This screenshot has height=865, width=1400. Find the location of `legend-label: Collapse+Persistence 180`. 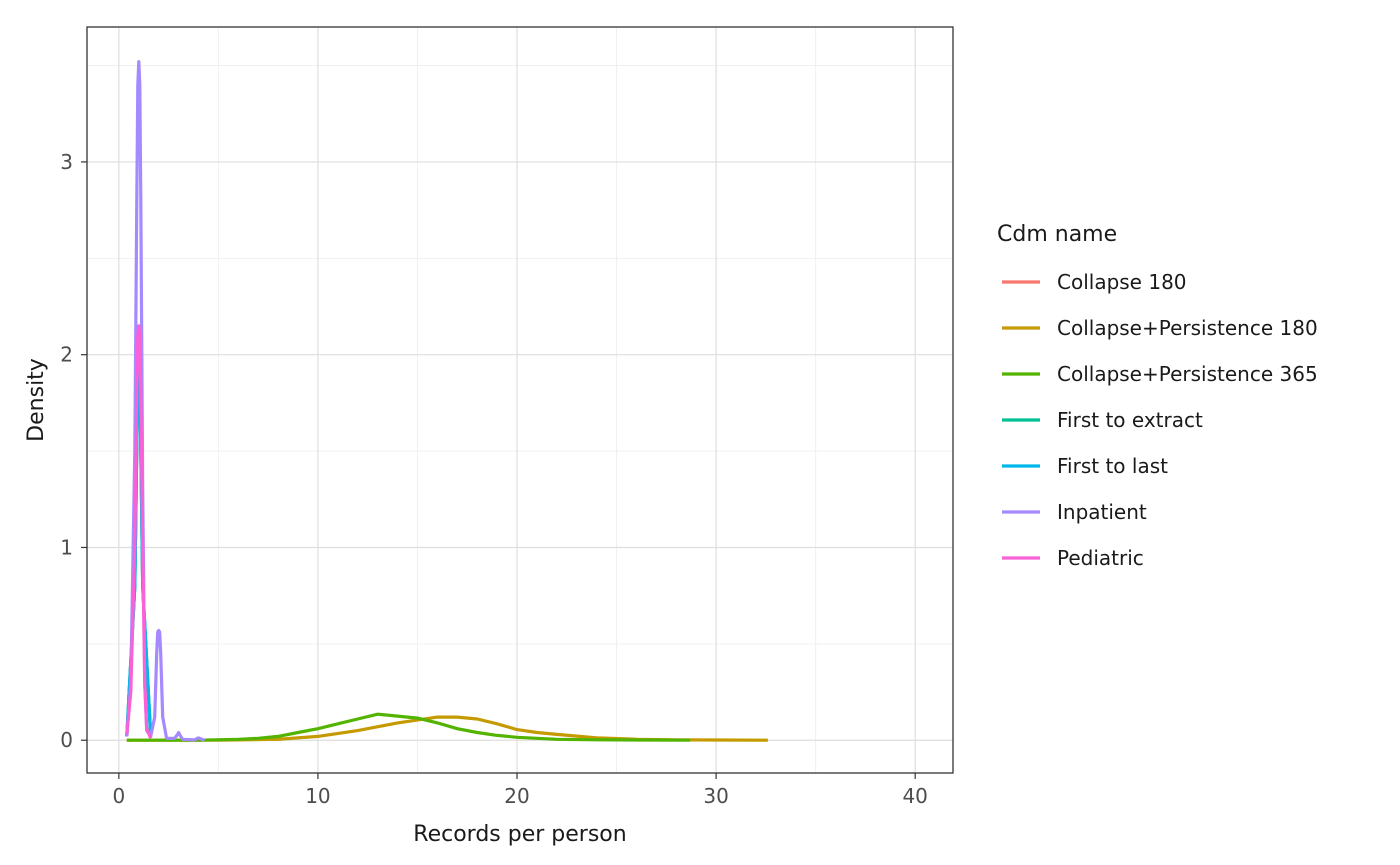

legend-label: Collapse+Persistence 180 is located at coordinates (1187, 328).